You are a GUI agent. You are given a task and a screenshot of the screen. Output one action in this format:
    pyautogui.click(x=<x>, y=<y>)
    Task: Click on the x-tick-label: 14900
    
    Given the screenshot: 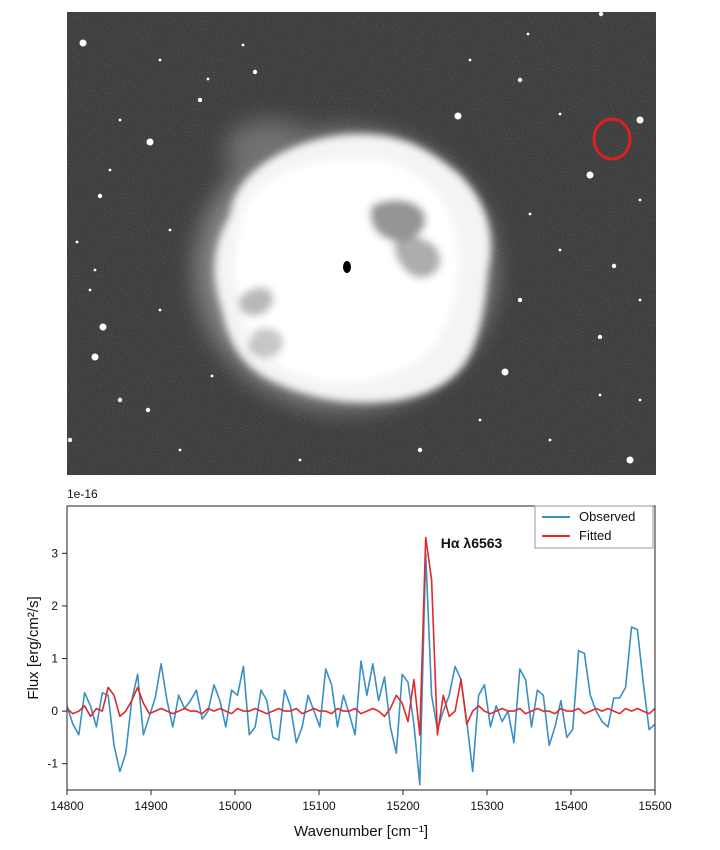 What is the action you would take?
    pyautogui.click(x=151, y=806)
    